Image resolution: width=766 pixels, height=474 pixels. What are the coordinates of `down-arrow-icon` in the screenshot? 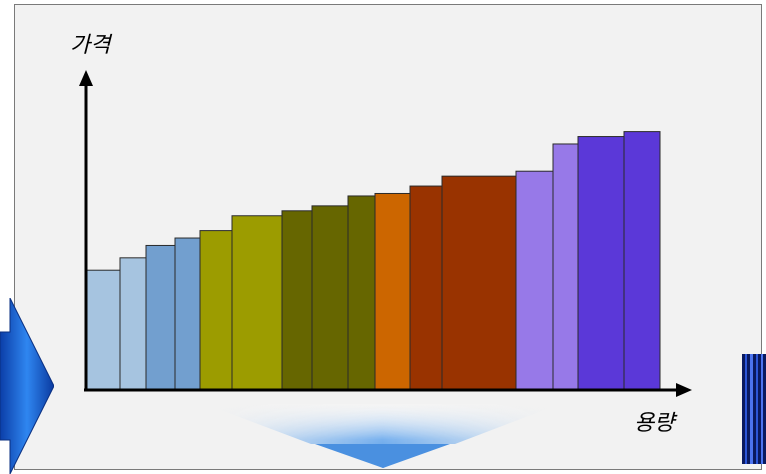 It's located at (382, 436).